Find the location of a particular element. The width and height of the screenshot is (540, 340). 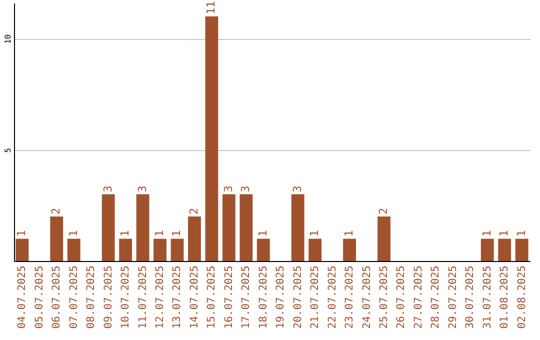

x-tick-label: 16.07.2025 is located at coordinates (228, 297).